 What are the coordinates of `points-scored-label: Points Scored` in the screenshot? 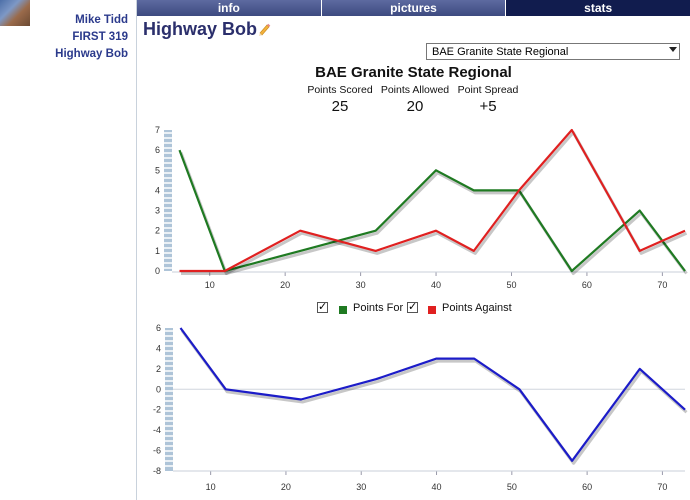 It's located at (340, 90).